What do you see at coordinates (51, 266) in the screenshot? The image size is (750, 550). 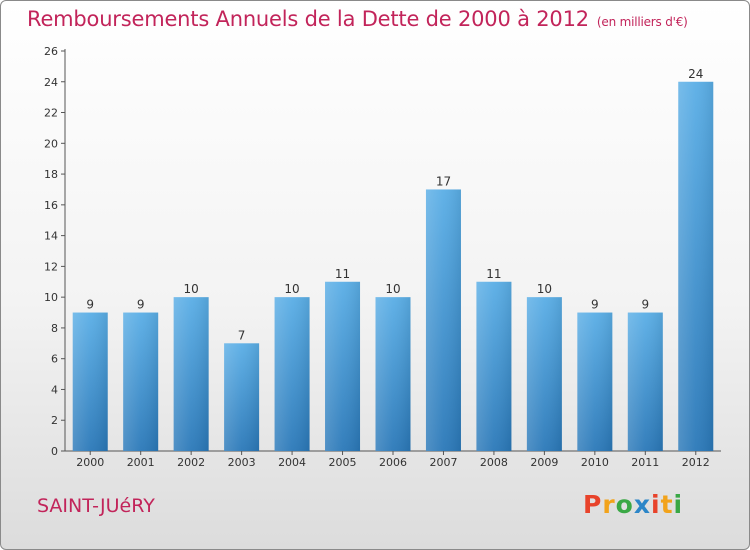 I see `y-tick-label: 12` at bounding box center [51, 266].